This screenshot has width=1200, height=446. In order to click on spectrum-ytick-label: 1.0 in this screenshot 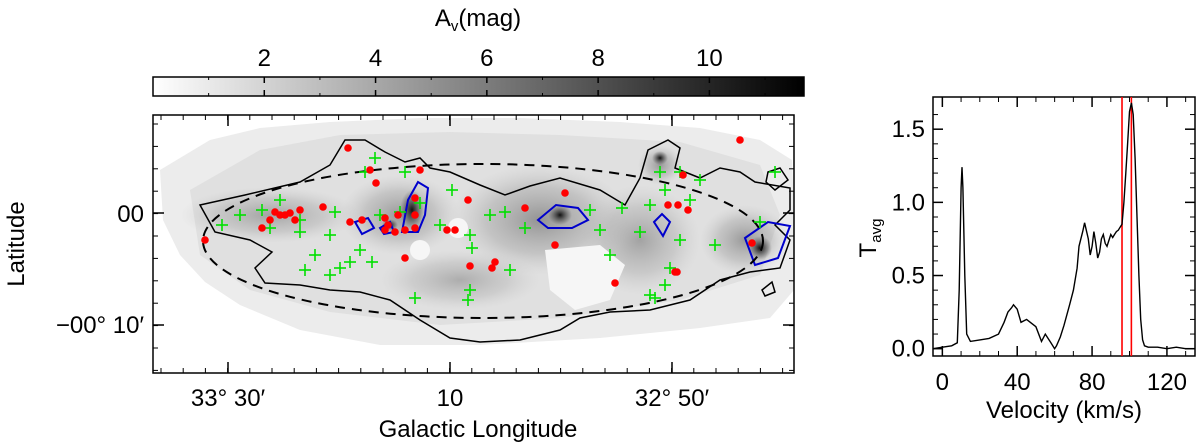, I will do `click(908, 202)`.